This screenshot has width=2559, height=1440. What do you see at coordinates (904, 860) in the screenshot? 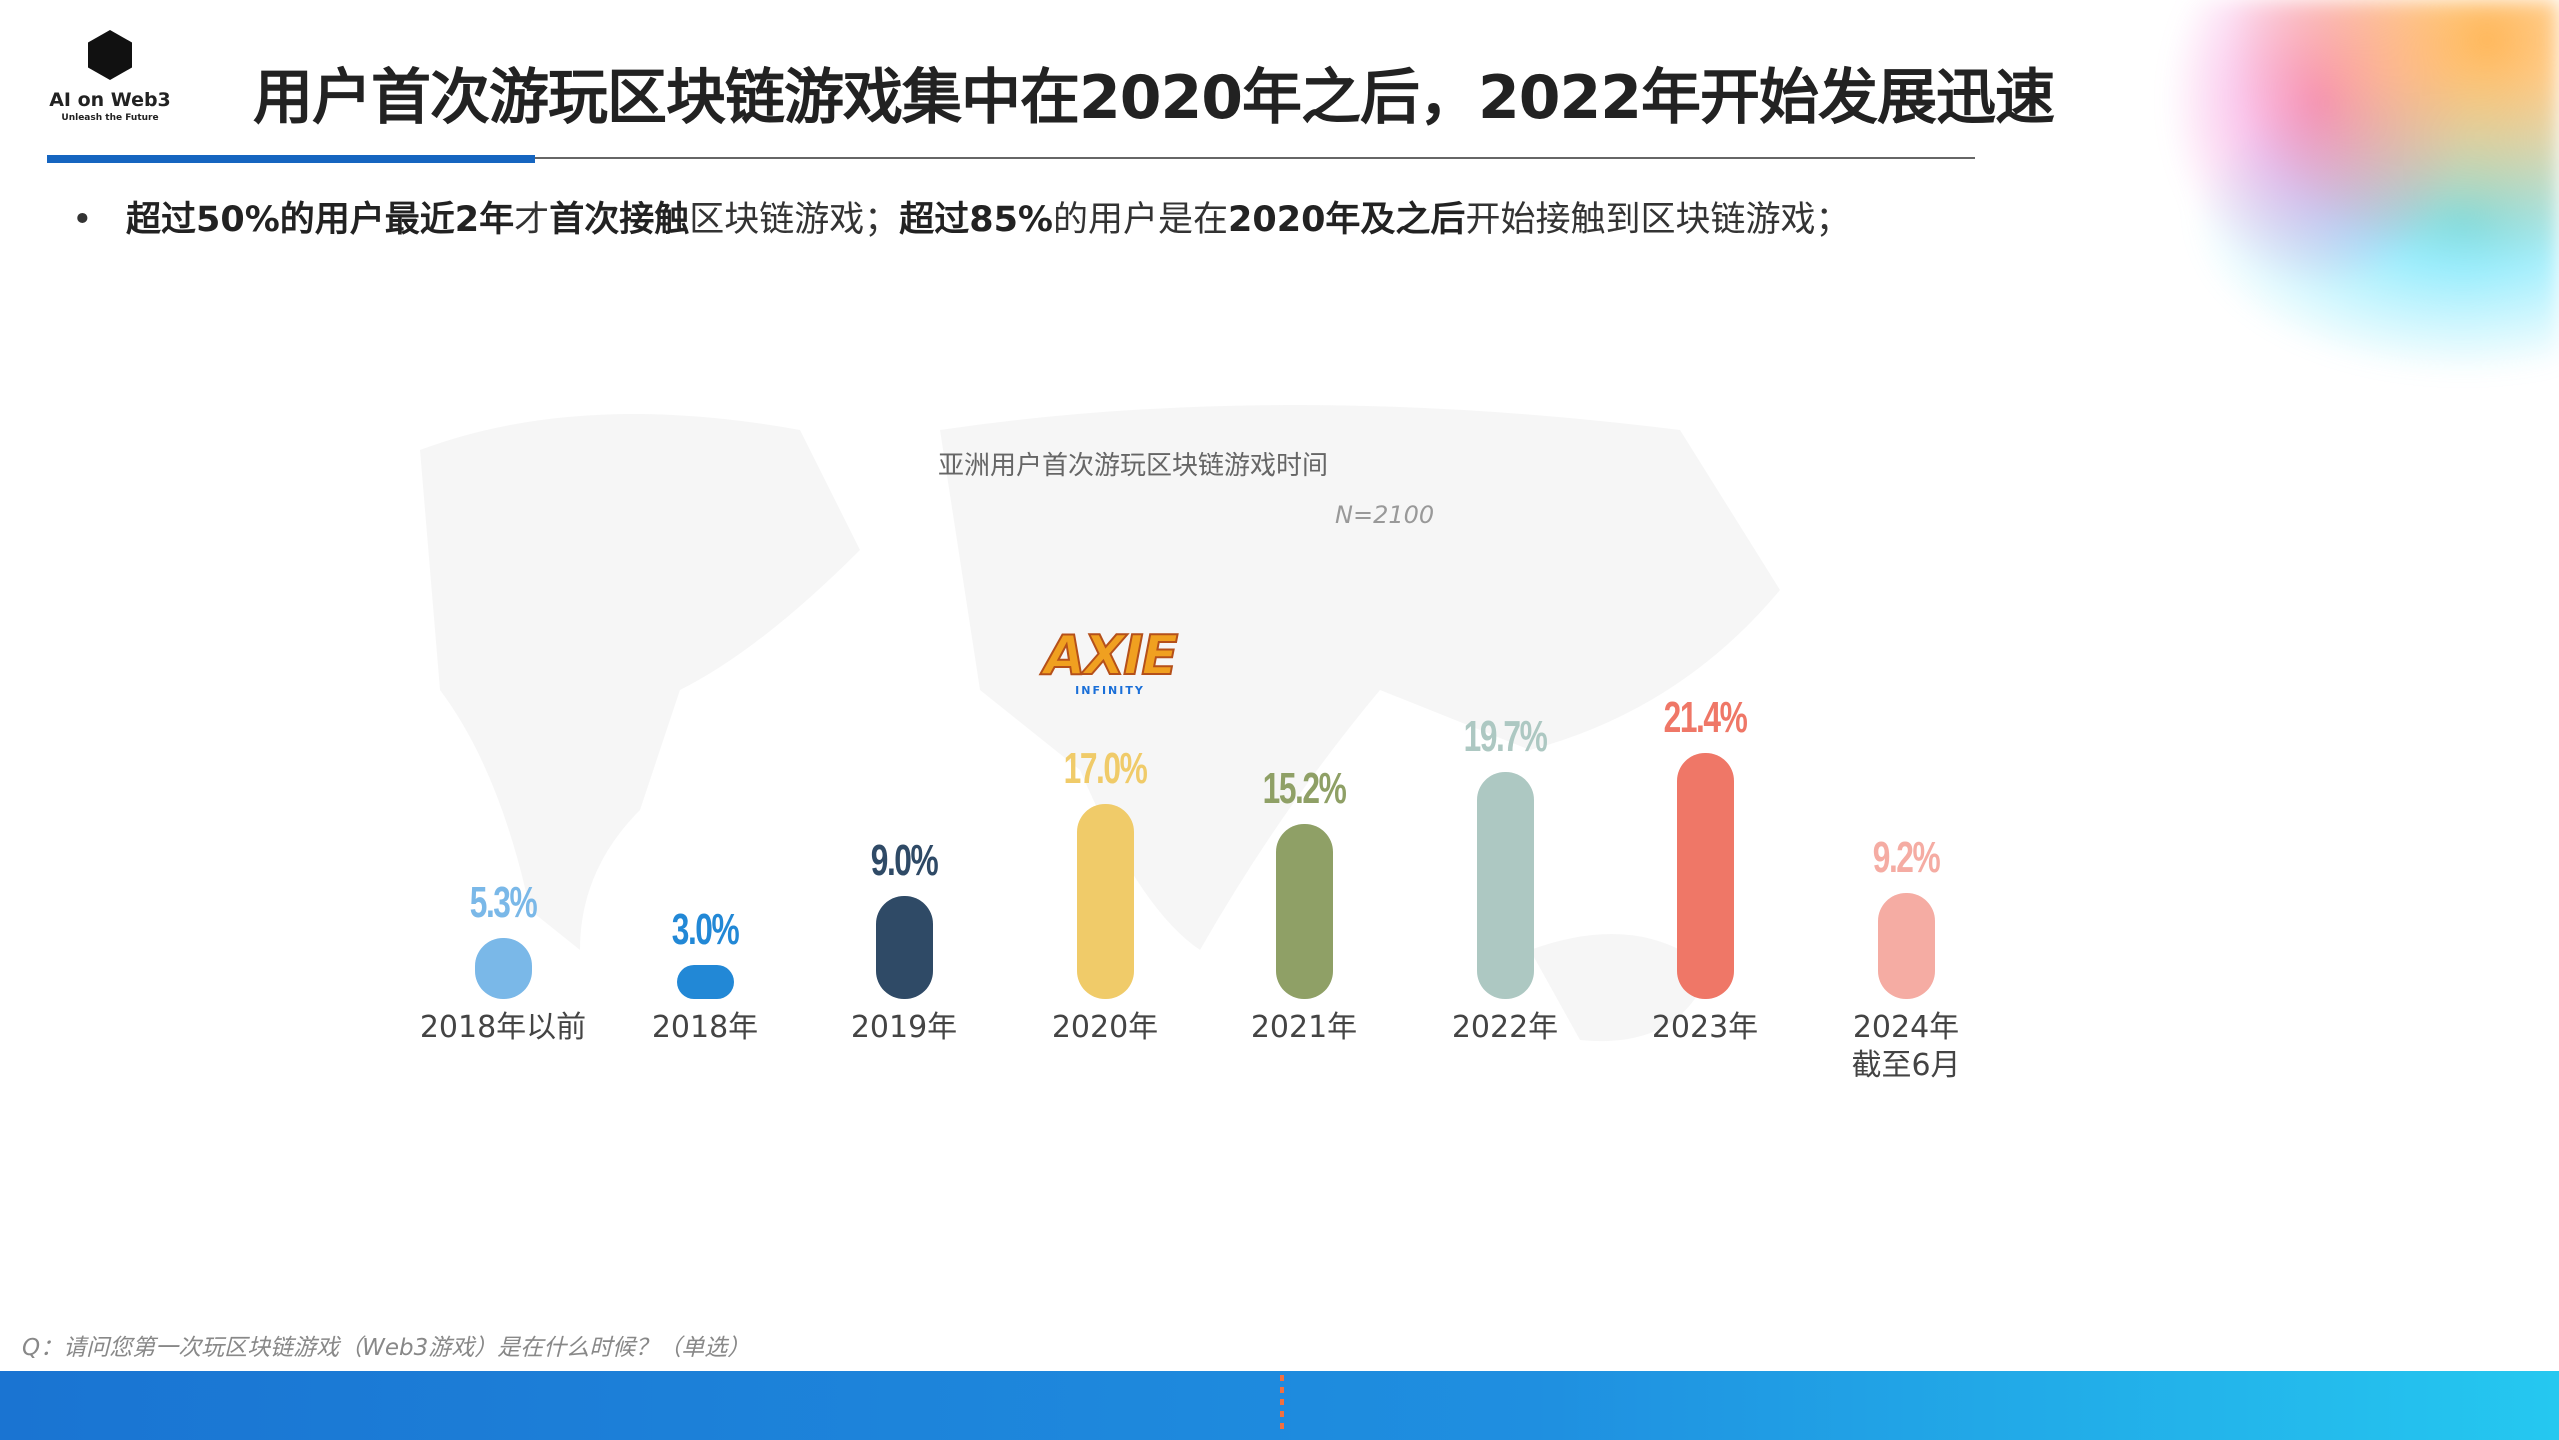
I see `data-label: 9.0%` at bounding box center [904, 860].